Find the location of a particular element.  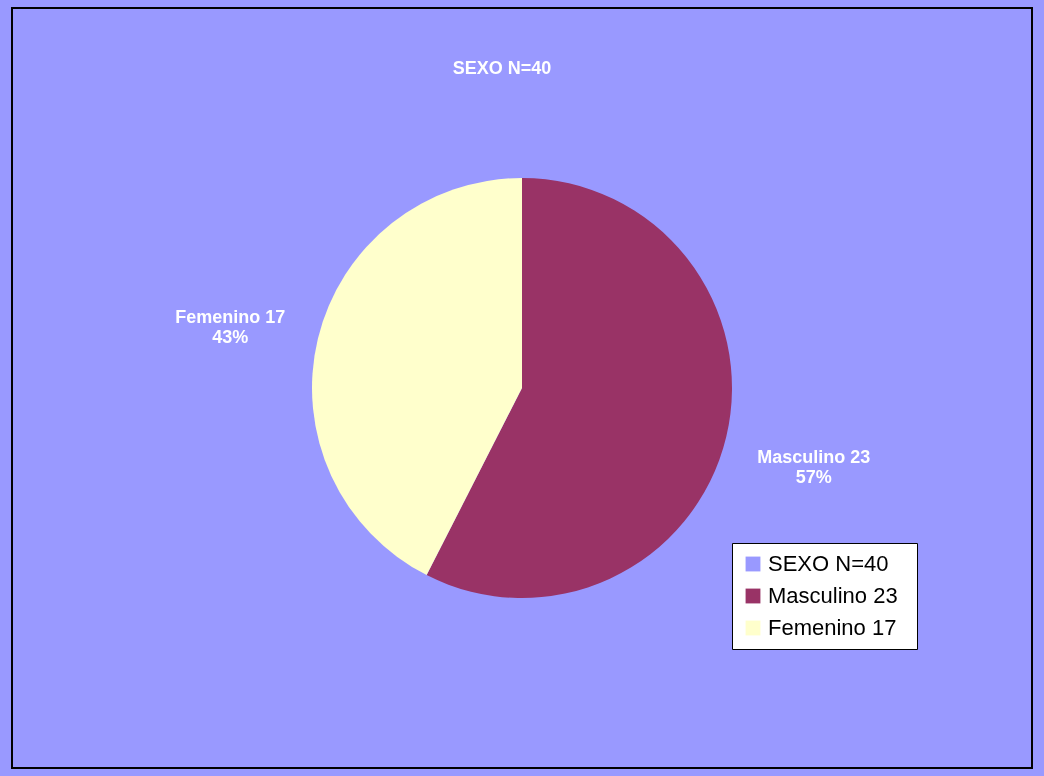

legend-label: Masculino 23 is located at coordinates (833, 595).